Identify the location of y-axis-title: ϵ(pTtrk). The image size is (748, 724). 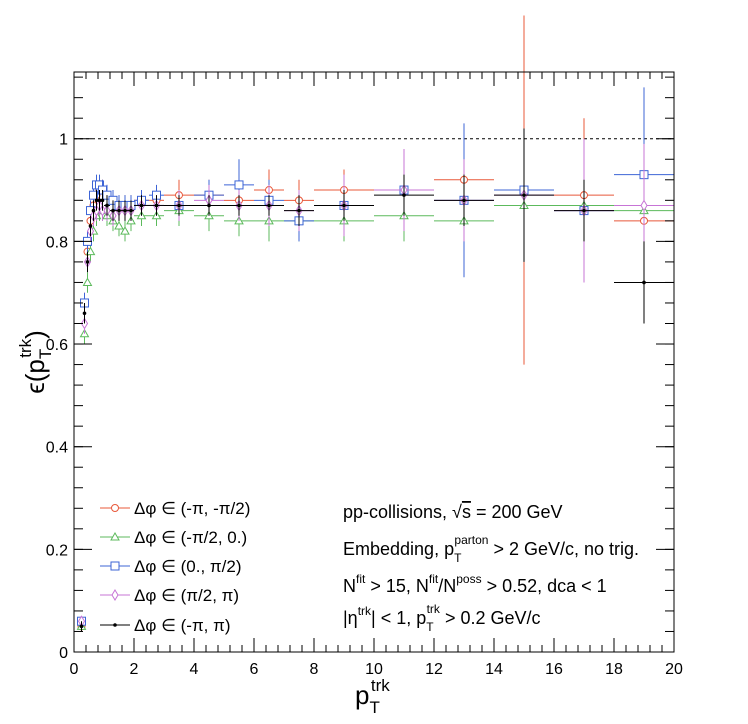
(35, 362).